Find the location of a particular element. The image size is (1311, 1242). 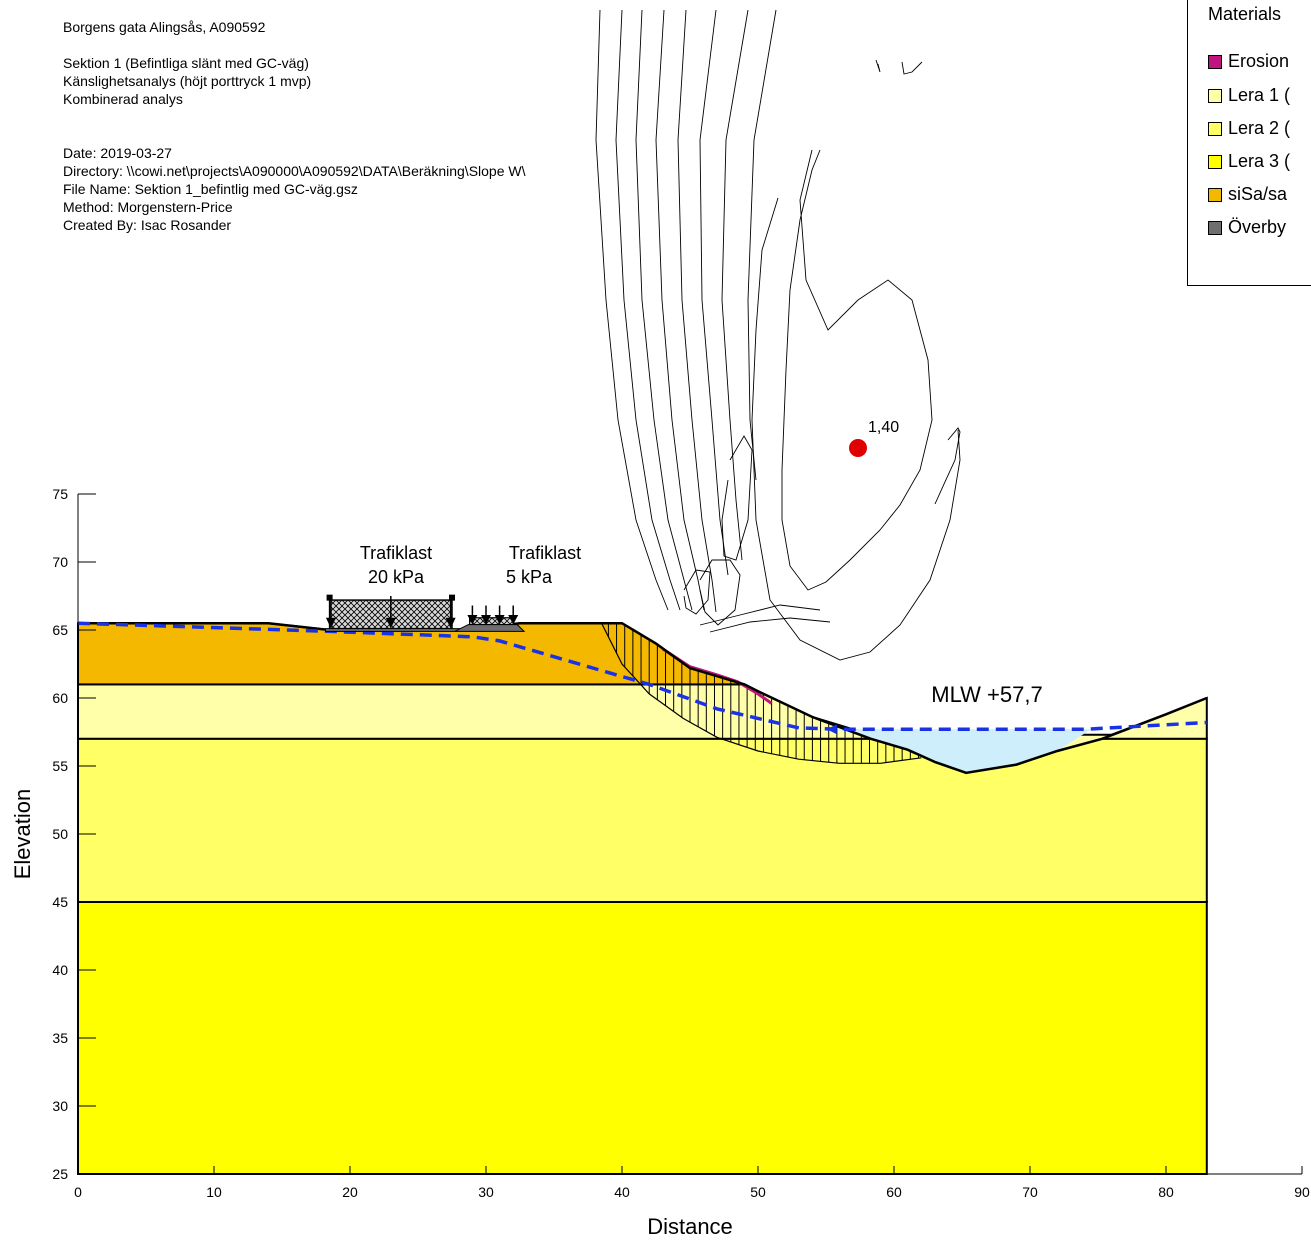

legend-item-lera1: Lera 1 ( is located at coordinates (1249, 96).